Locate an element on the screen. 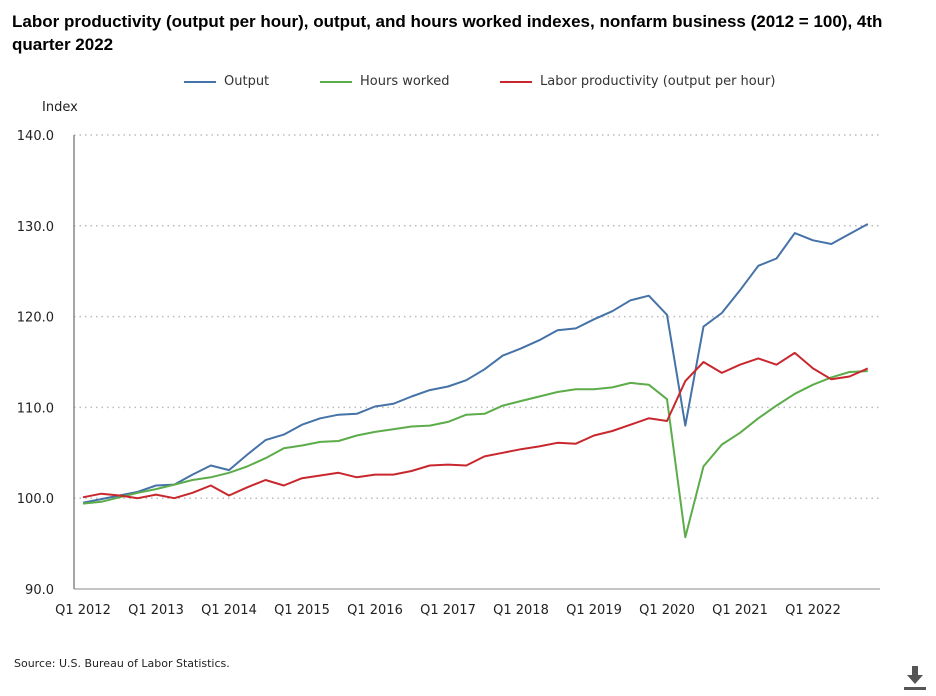  download-icon is located at coordinates (915, 677).